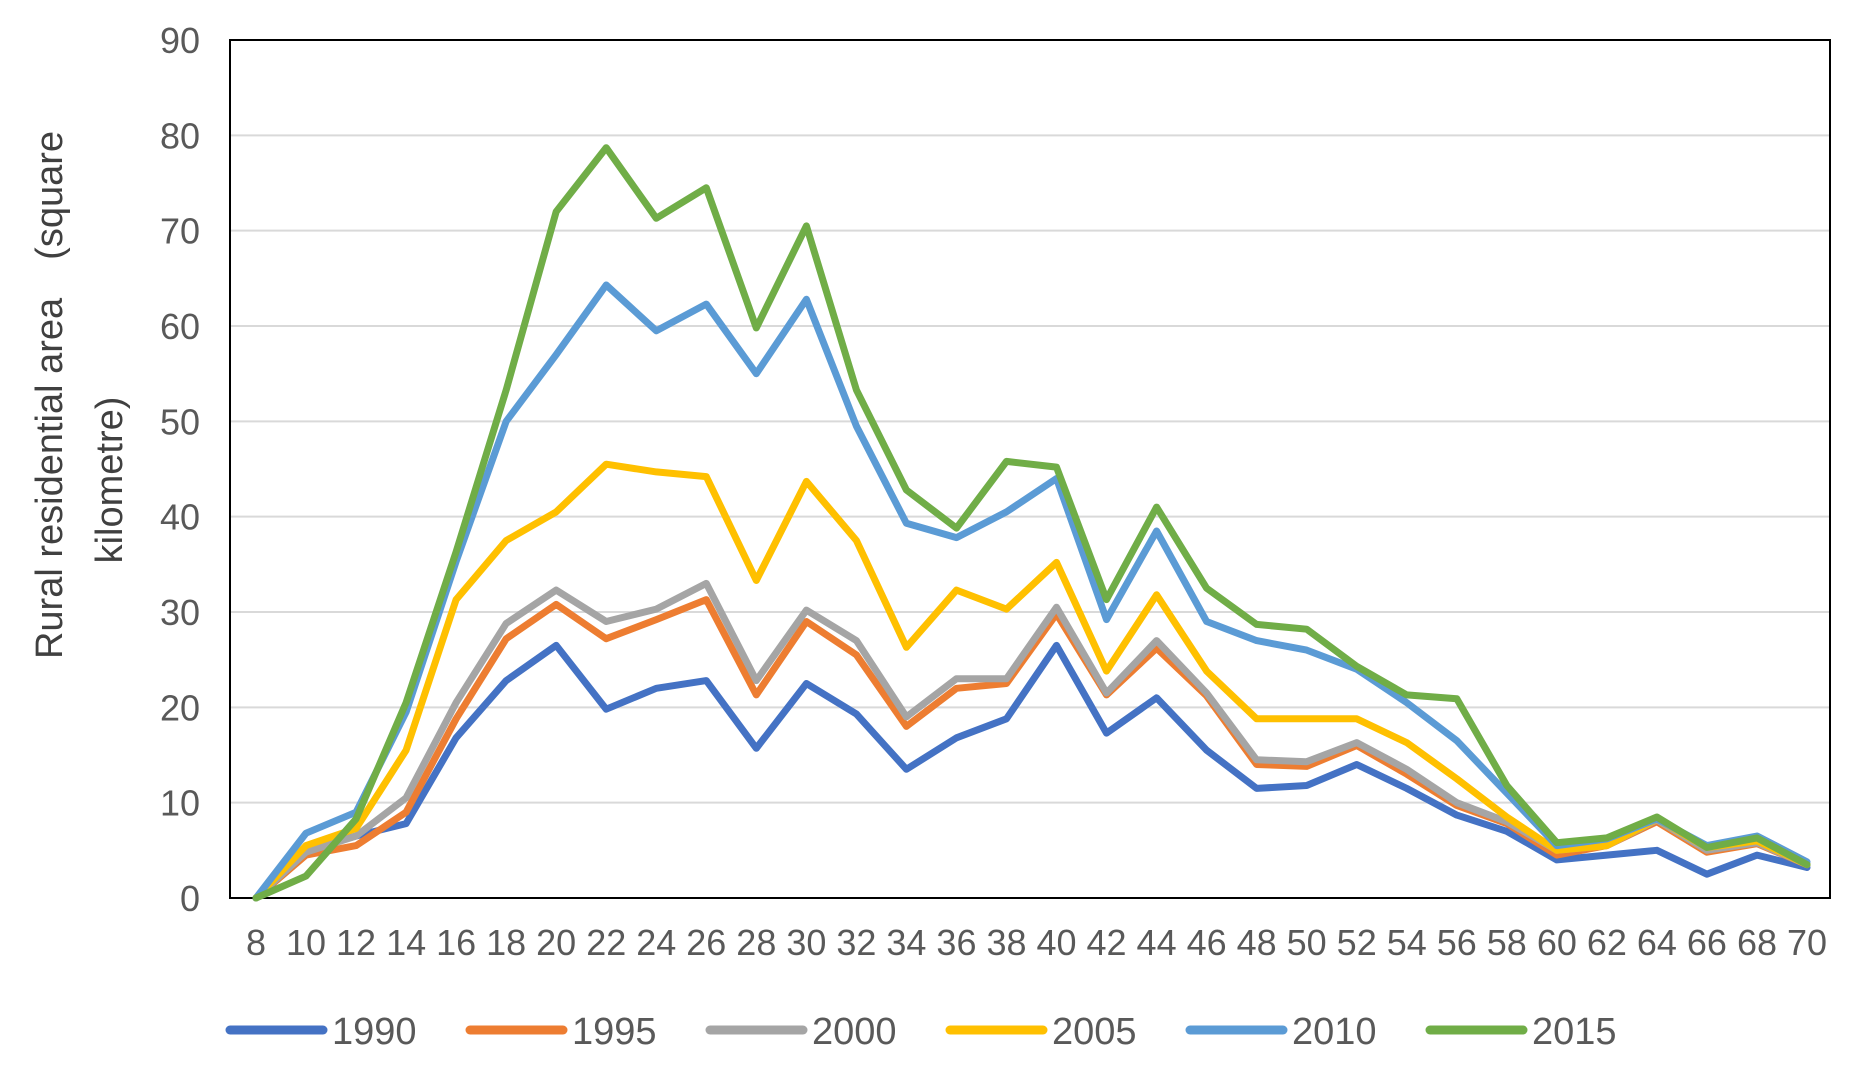  Describe the element at coordinates (180, 469) in the screenshot. I see `y-axis-tick-labels: 0 10 20 30 40 50 60 70 80 90` at that location.